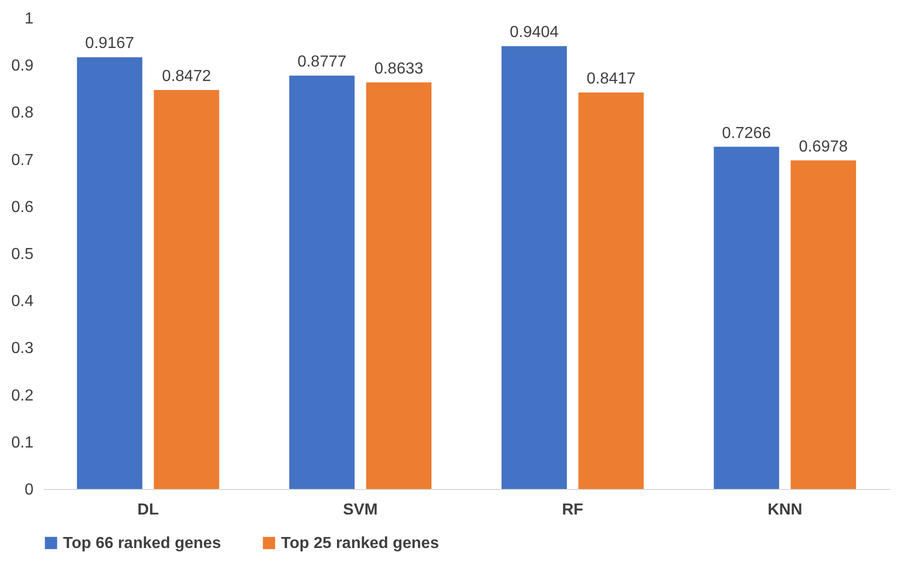 This screenshot has width=900, height=561. Describe the element at coordinates (109, 43) in the screenshot. I see `data-label: 0.9167` at that location.